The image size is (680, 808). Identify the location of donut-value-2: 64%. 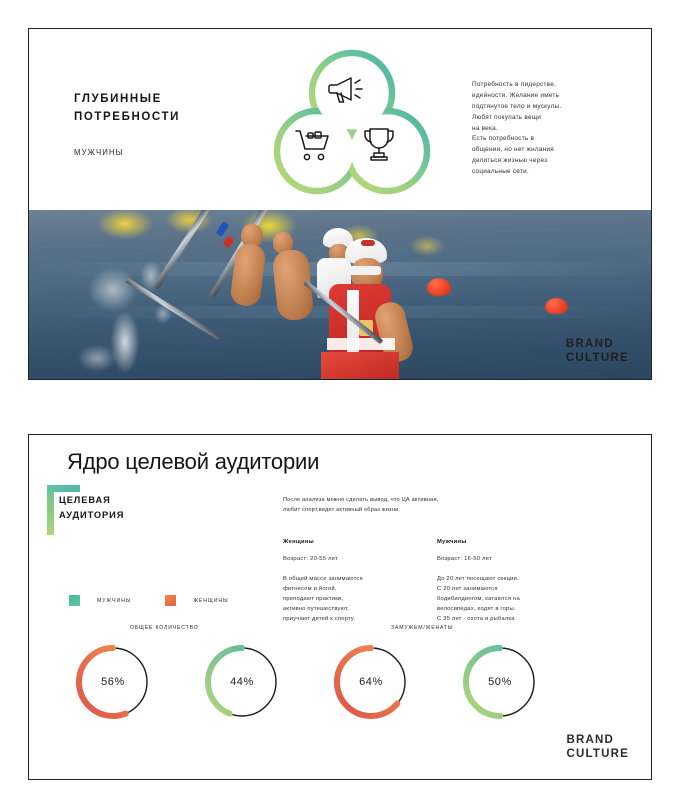
(371, 682).